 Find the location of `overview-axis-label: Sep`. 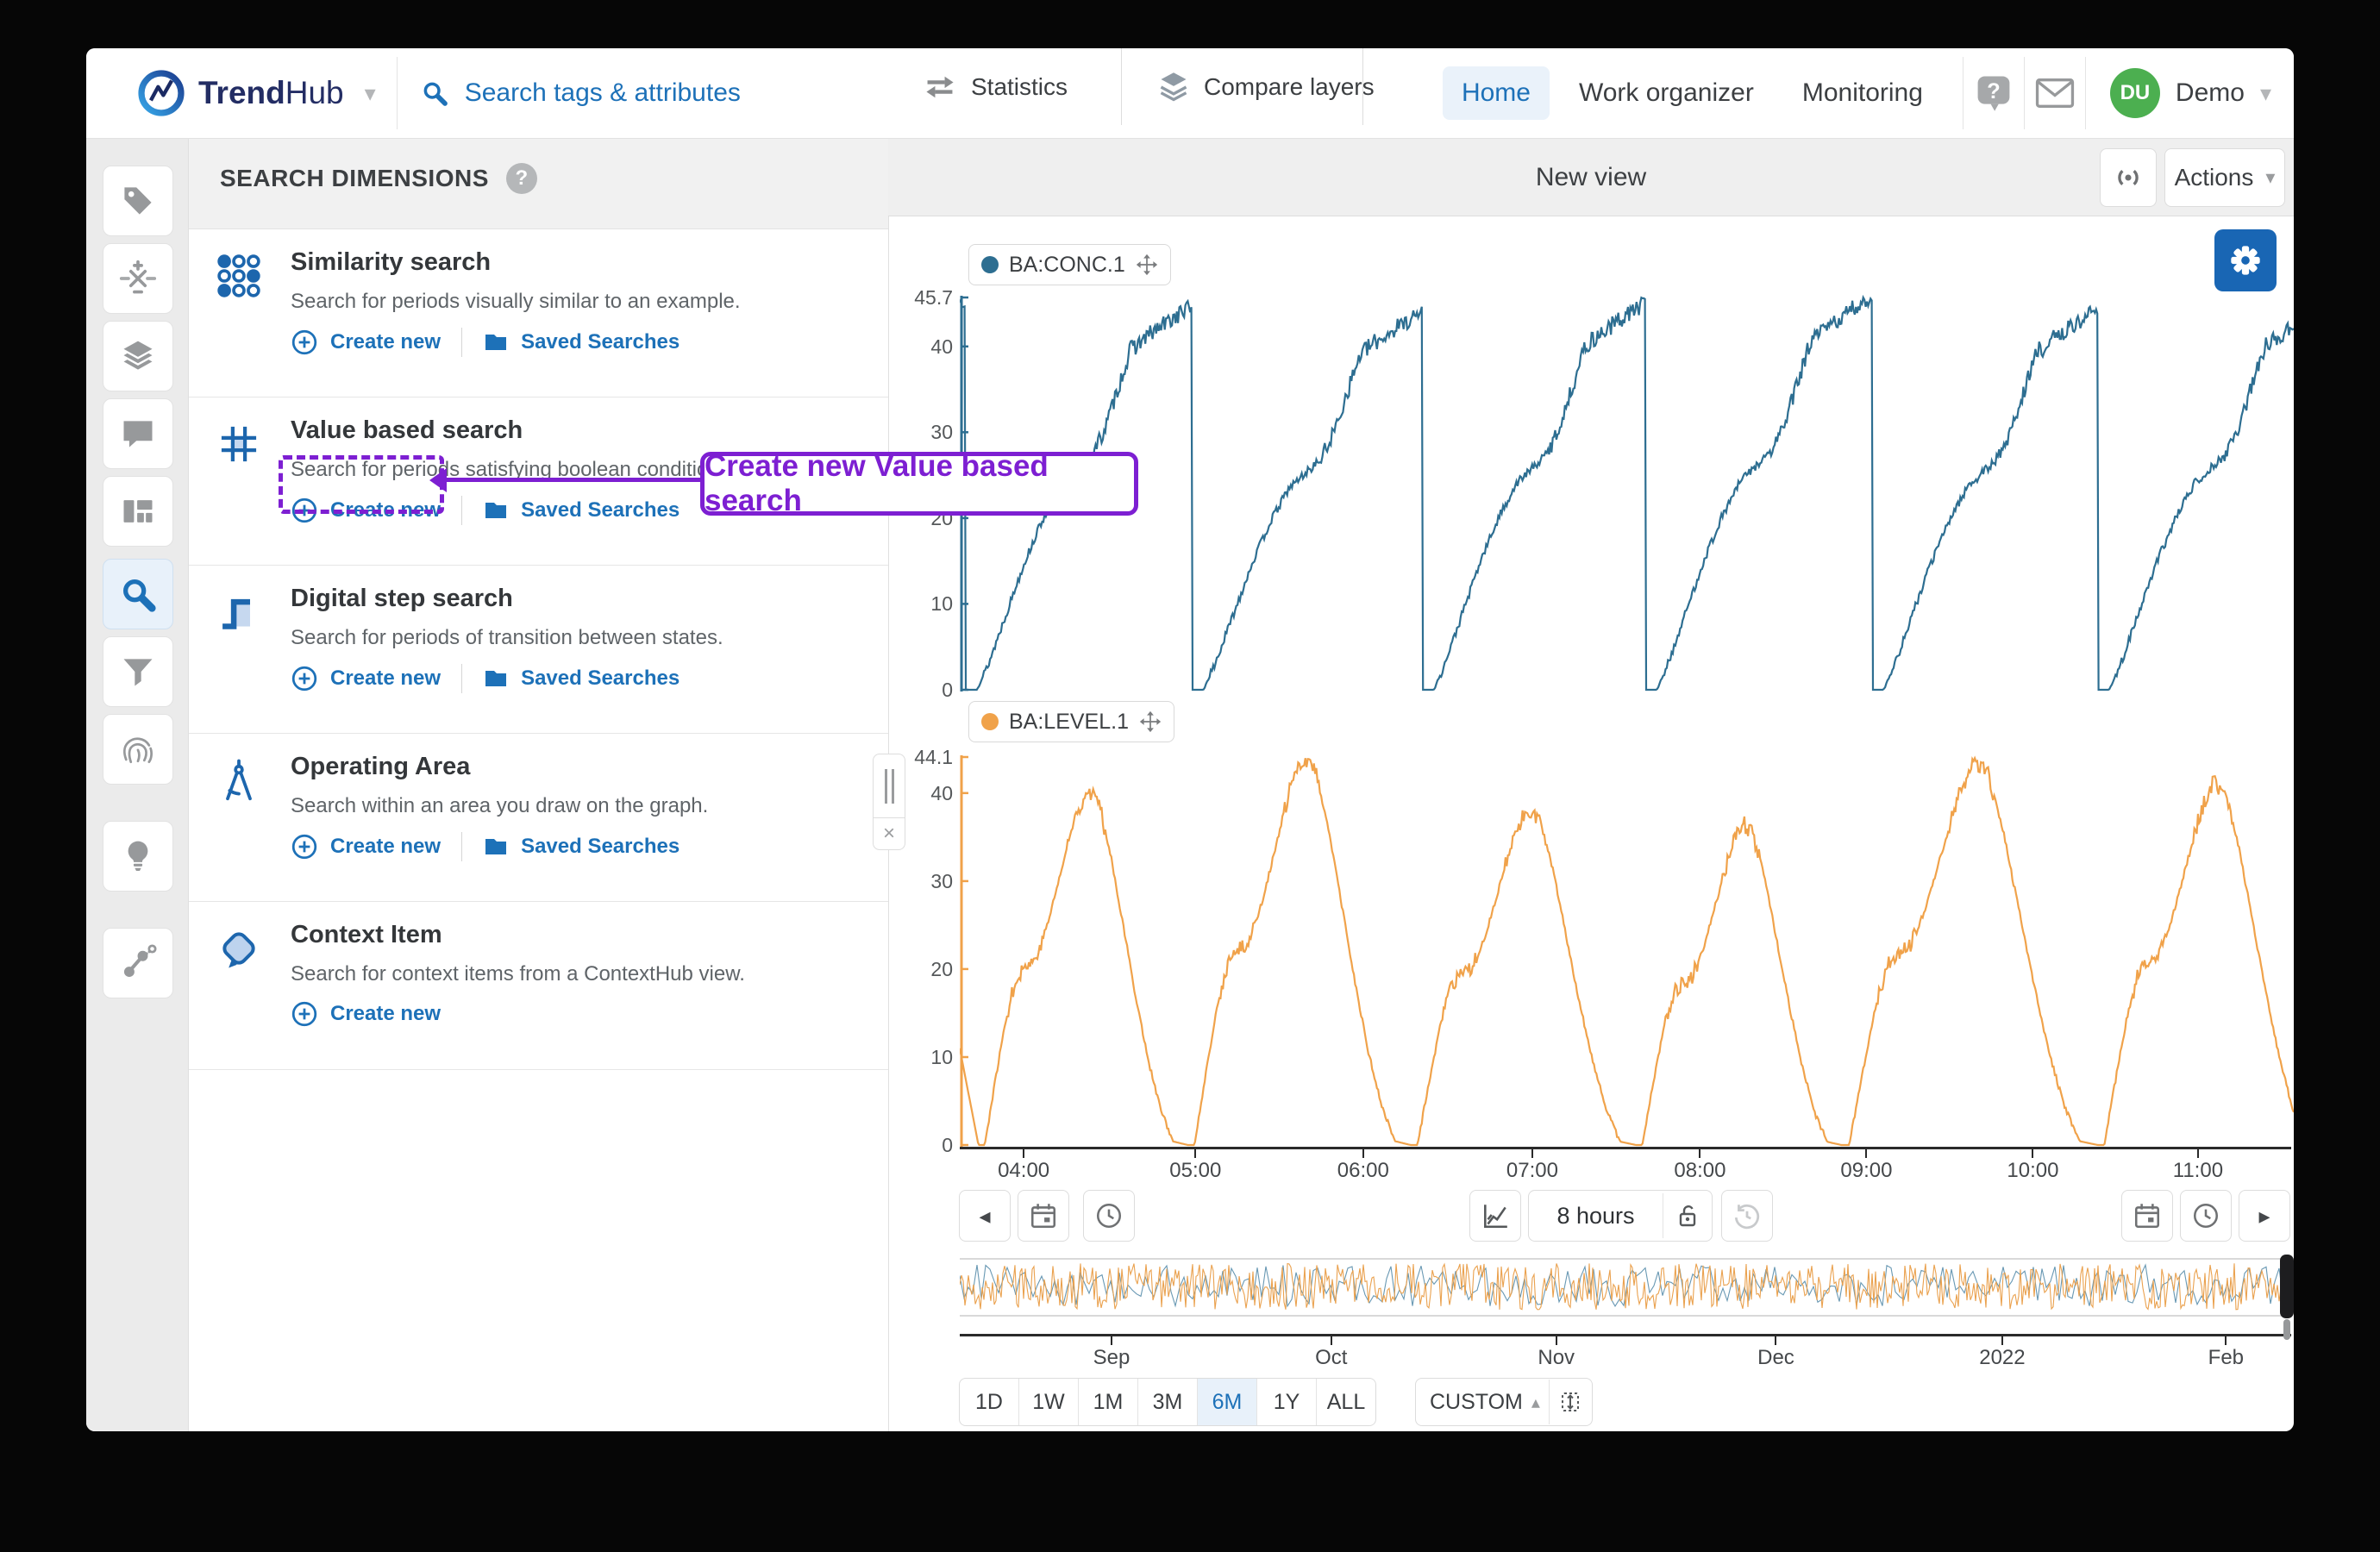

overview-axis-label: Sep is located at coordinates (1112, 1357).